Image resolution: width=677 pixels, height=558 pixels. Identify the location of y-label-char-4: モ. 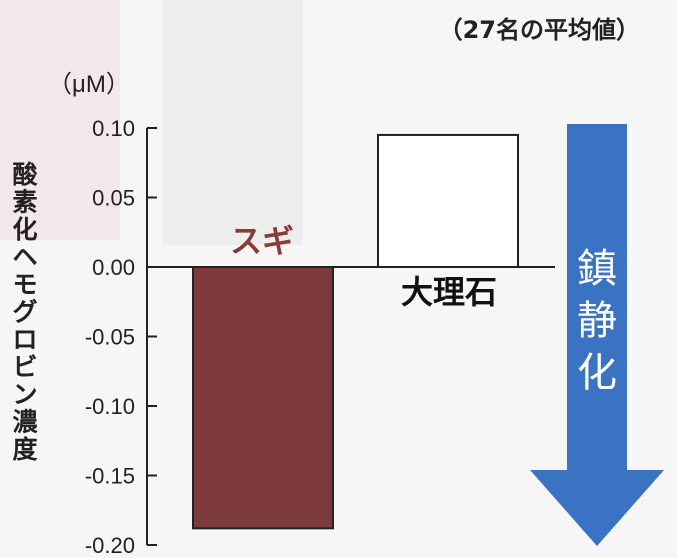
(24, 284).